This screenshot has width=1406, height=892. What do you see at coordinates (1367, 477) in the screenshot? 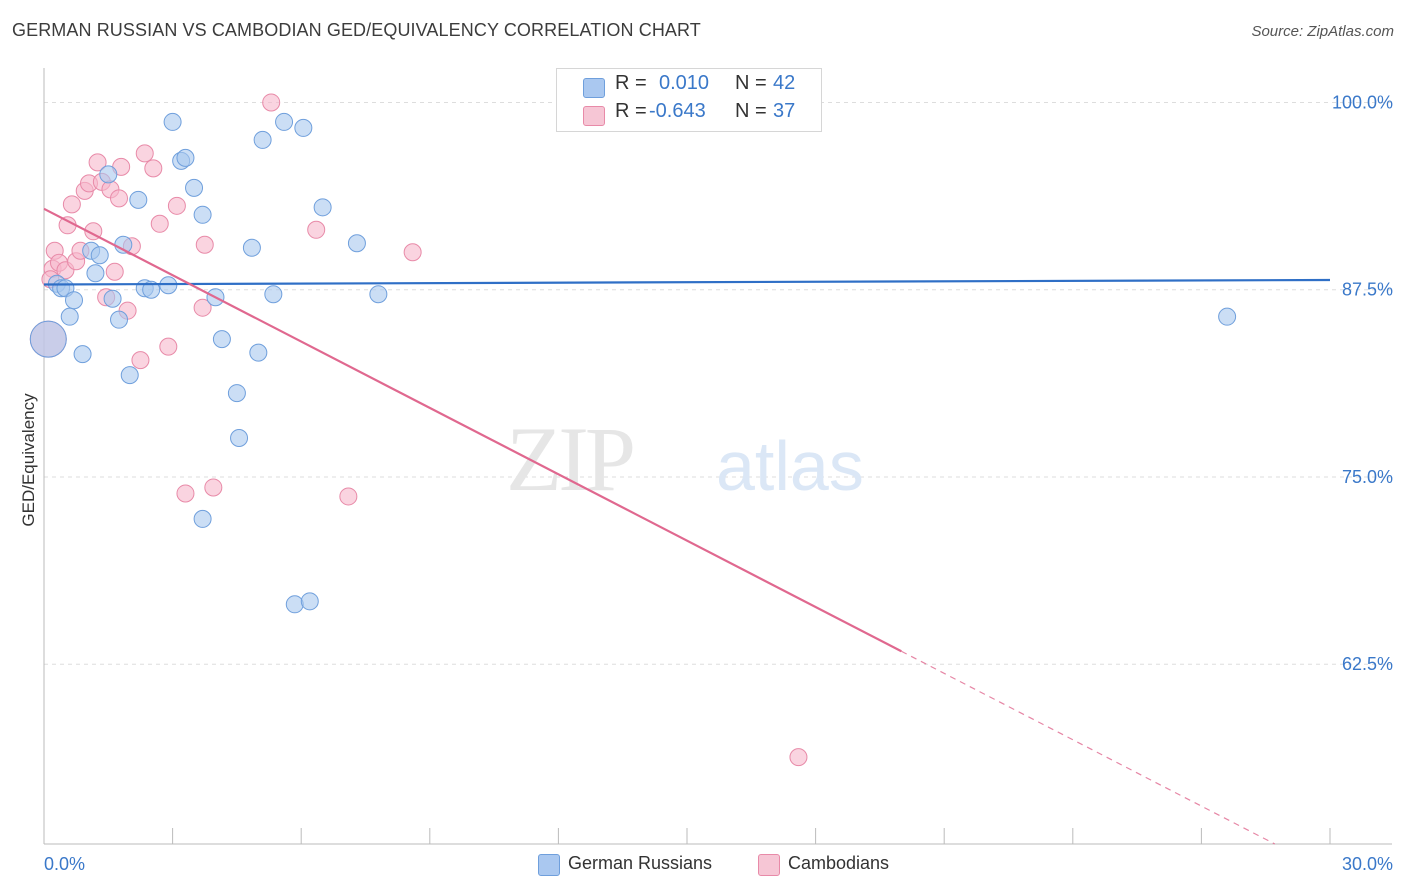
I see `y-tick-label: 75.0%` at bounding box center [1367, 477].